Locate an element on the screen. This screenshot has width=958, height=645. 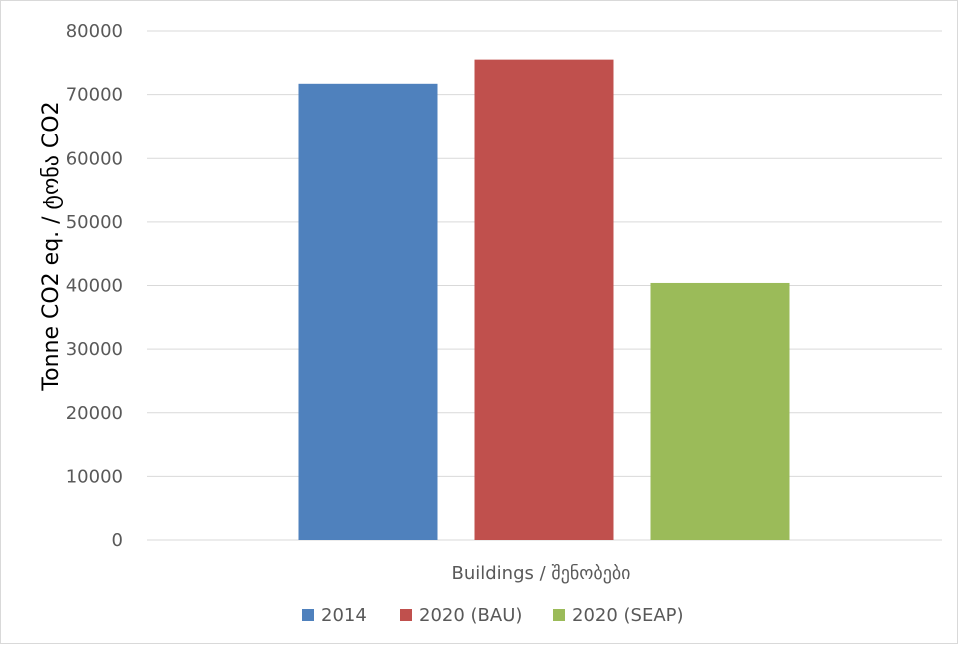
y-tick-label: 20000 is located at coordinates (94, 413).